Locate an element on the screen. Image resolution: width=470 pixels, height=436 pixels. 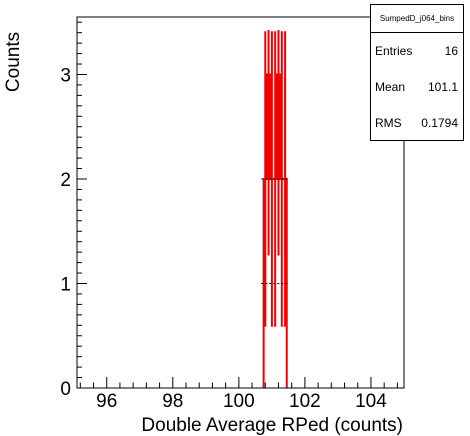
x-tick-label: 100 is located at coordinates (239, 401).